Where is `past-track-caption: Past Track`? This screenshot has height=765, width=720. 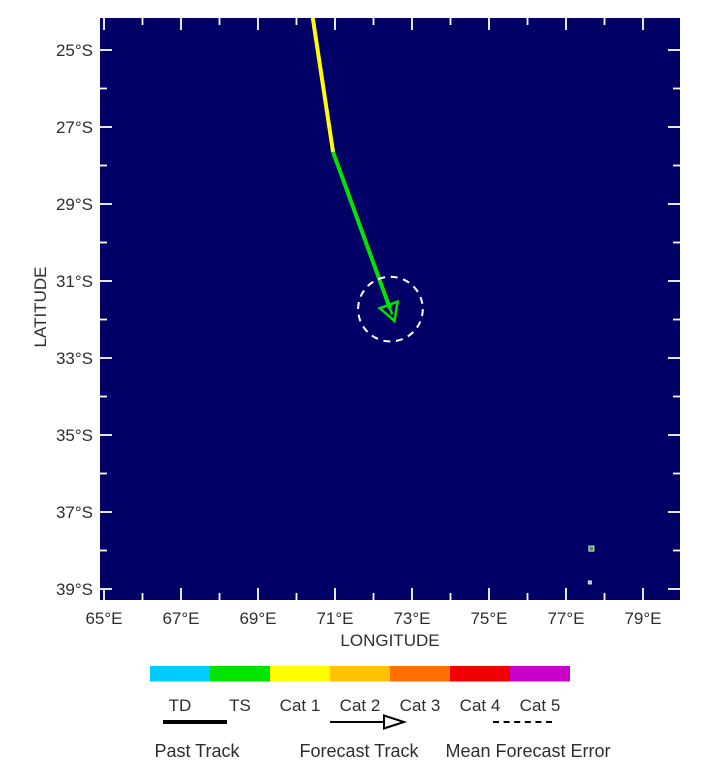 past-track-caption: Past Track is located at coordinates (197, 750).